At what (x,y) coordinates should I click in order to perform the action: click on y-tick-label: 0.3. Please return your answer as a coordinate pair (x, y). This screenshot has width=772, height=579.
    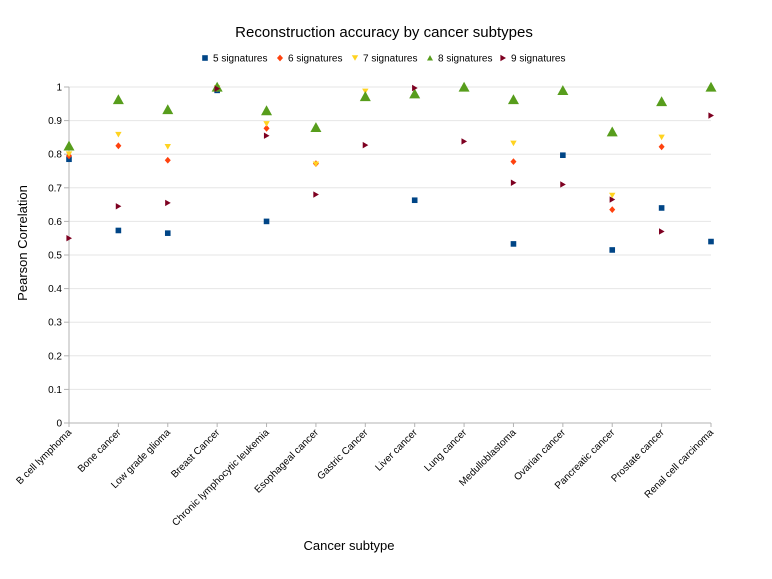
    Looking at the image, I should click on (55, 323).